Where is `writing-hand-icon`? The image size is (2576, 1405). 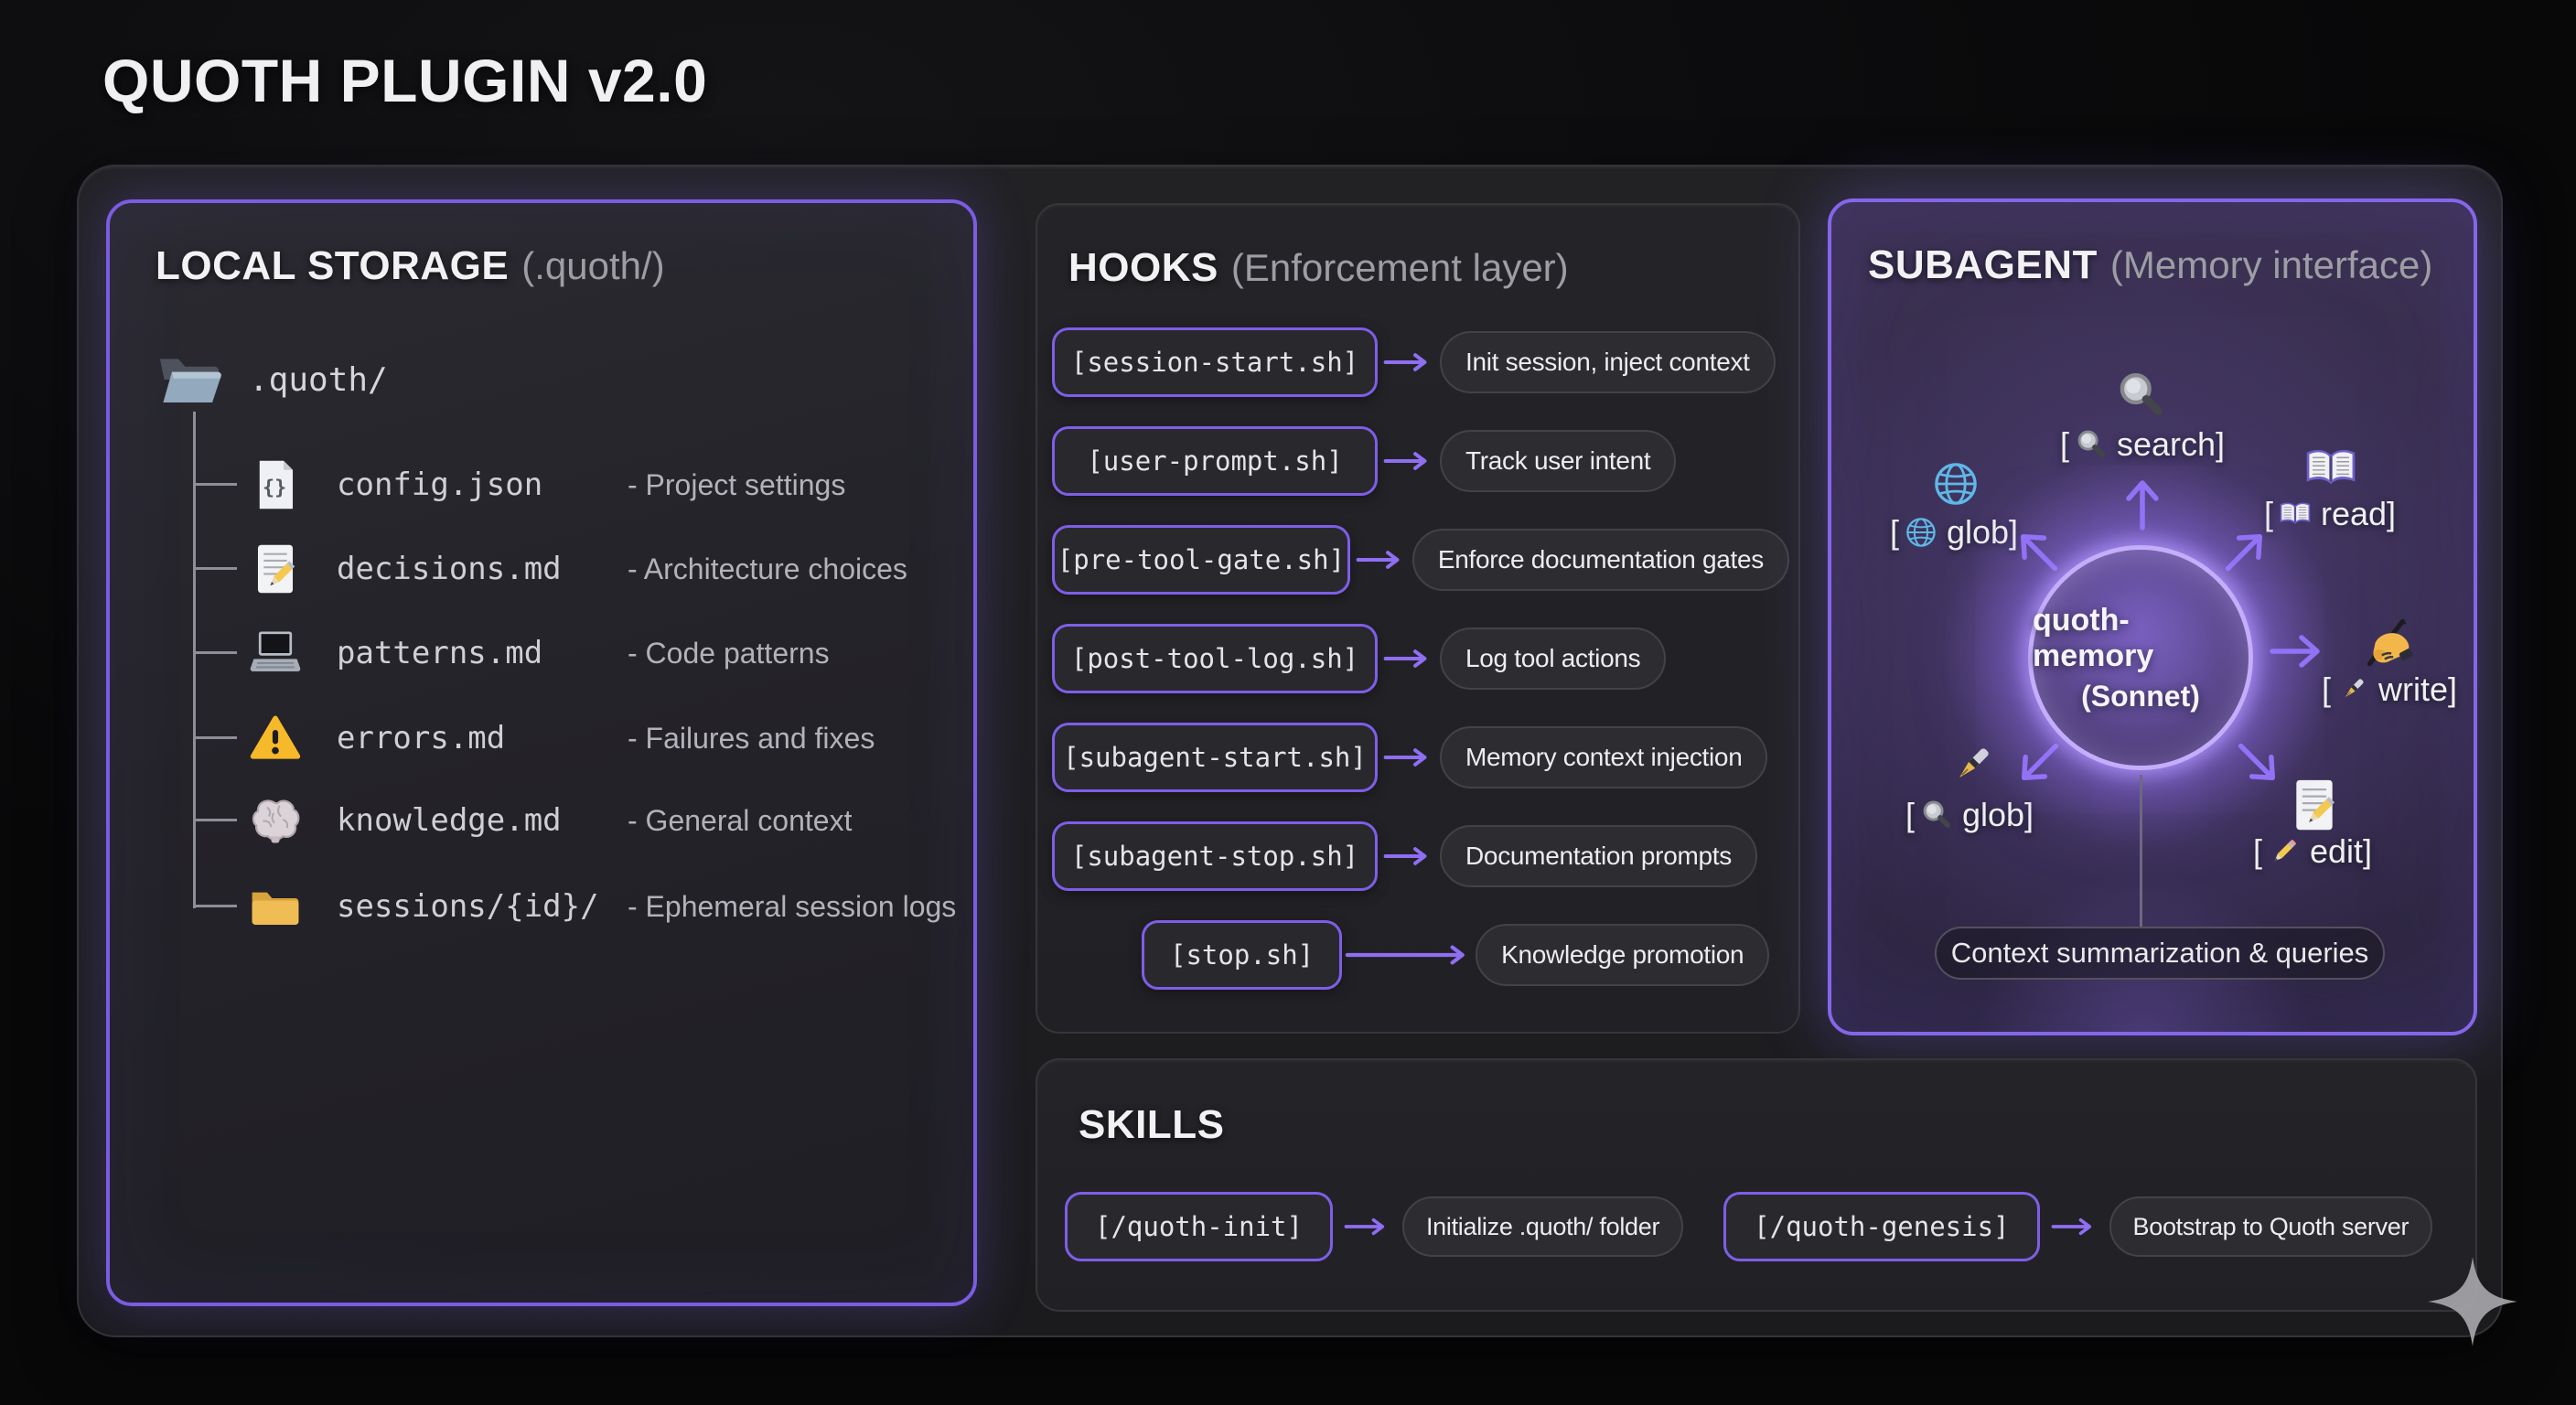 writing-hand-icon is located at coordinates (2388, 643).